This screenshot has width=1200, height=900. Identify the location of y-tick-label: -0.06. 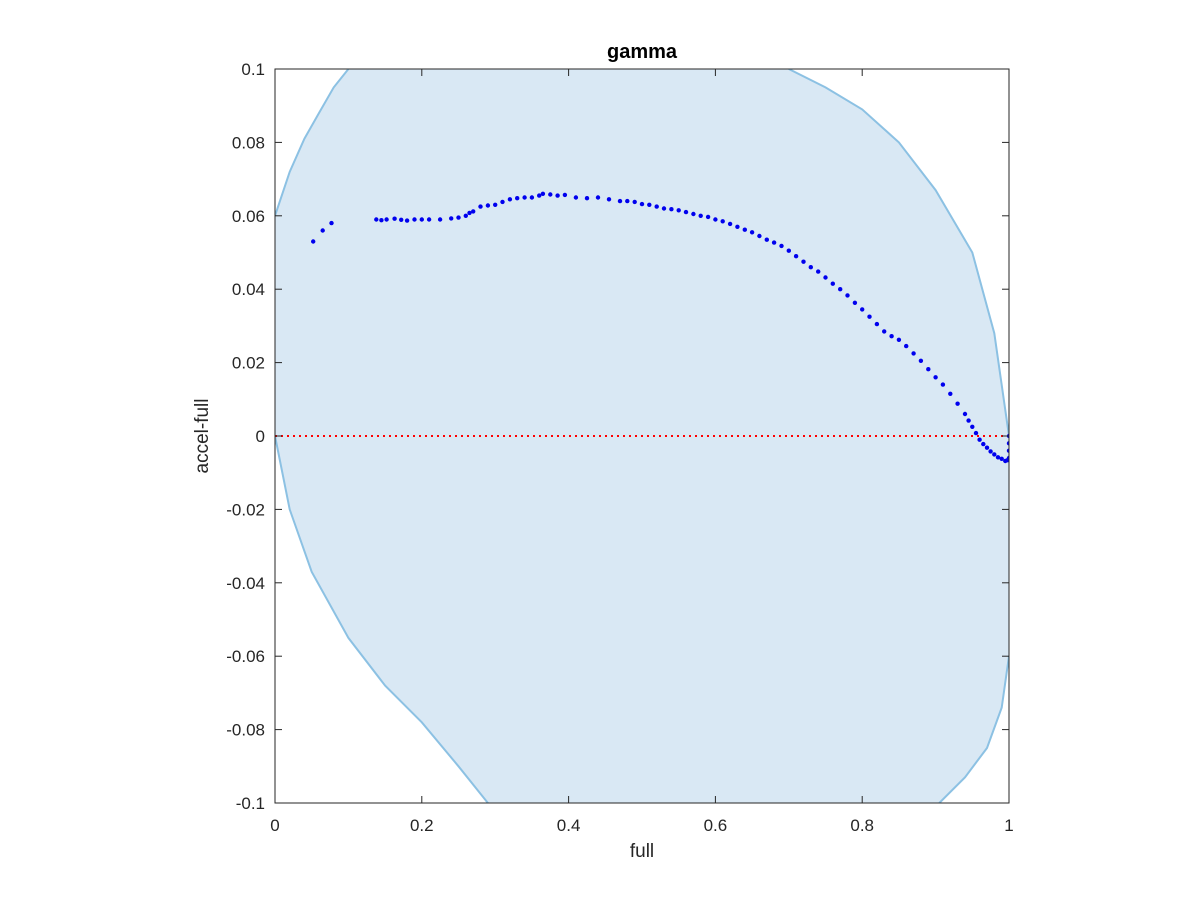
(245, 656).